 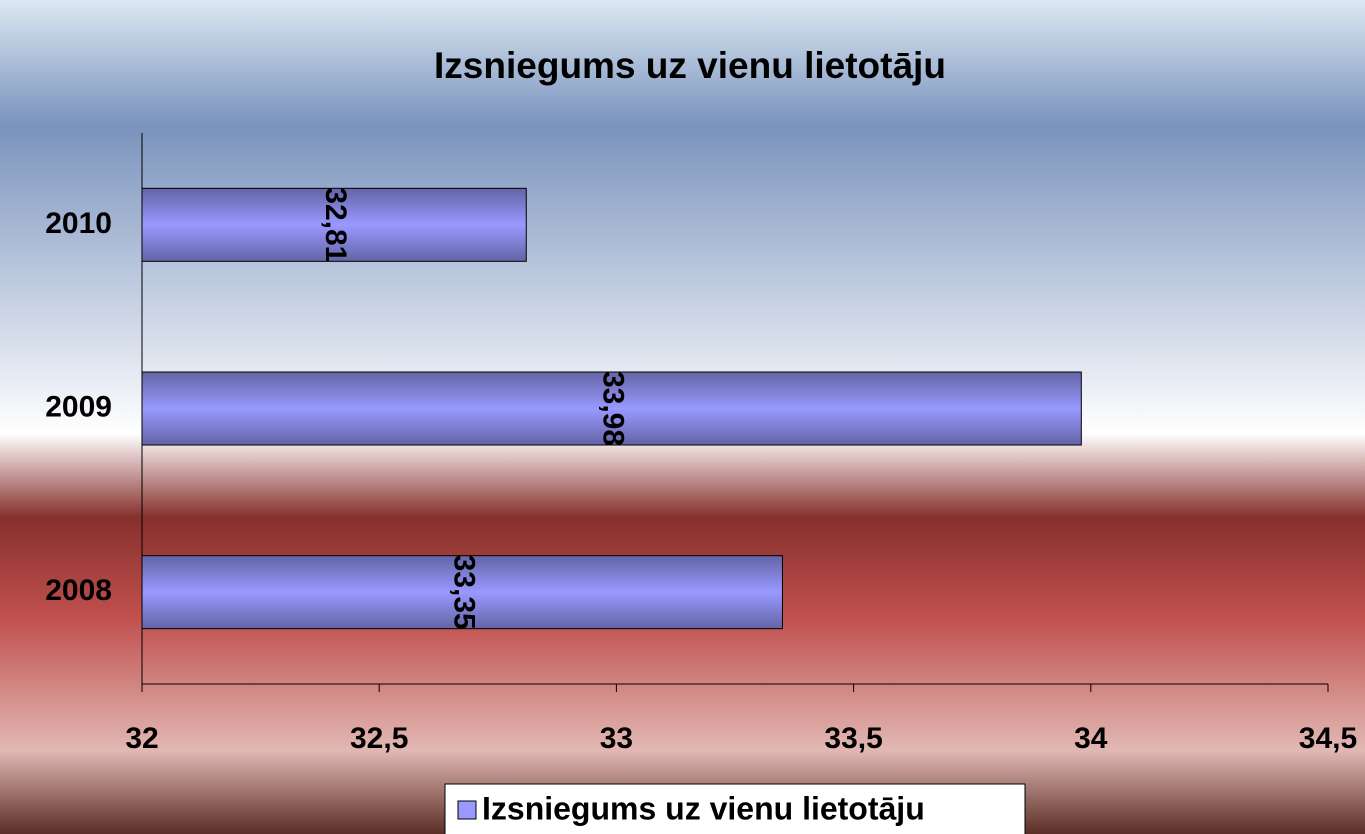 I want to click on y-tick-label: 2010, so click(x=78, y=223).